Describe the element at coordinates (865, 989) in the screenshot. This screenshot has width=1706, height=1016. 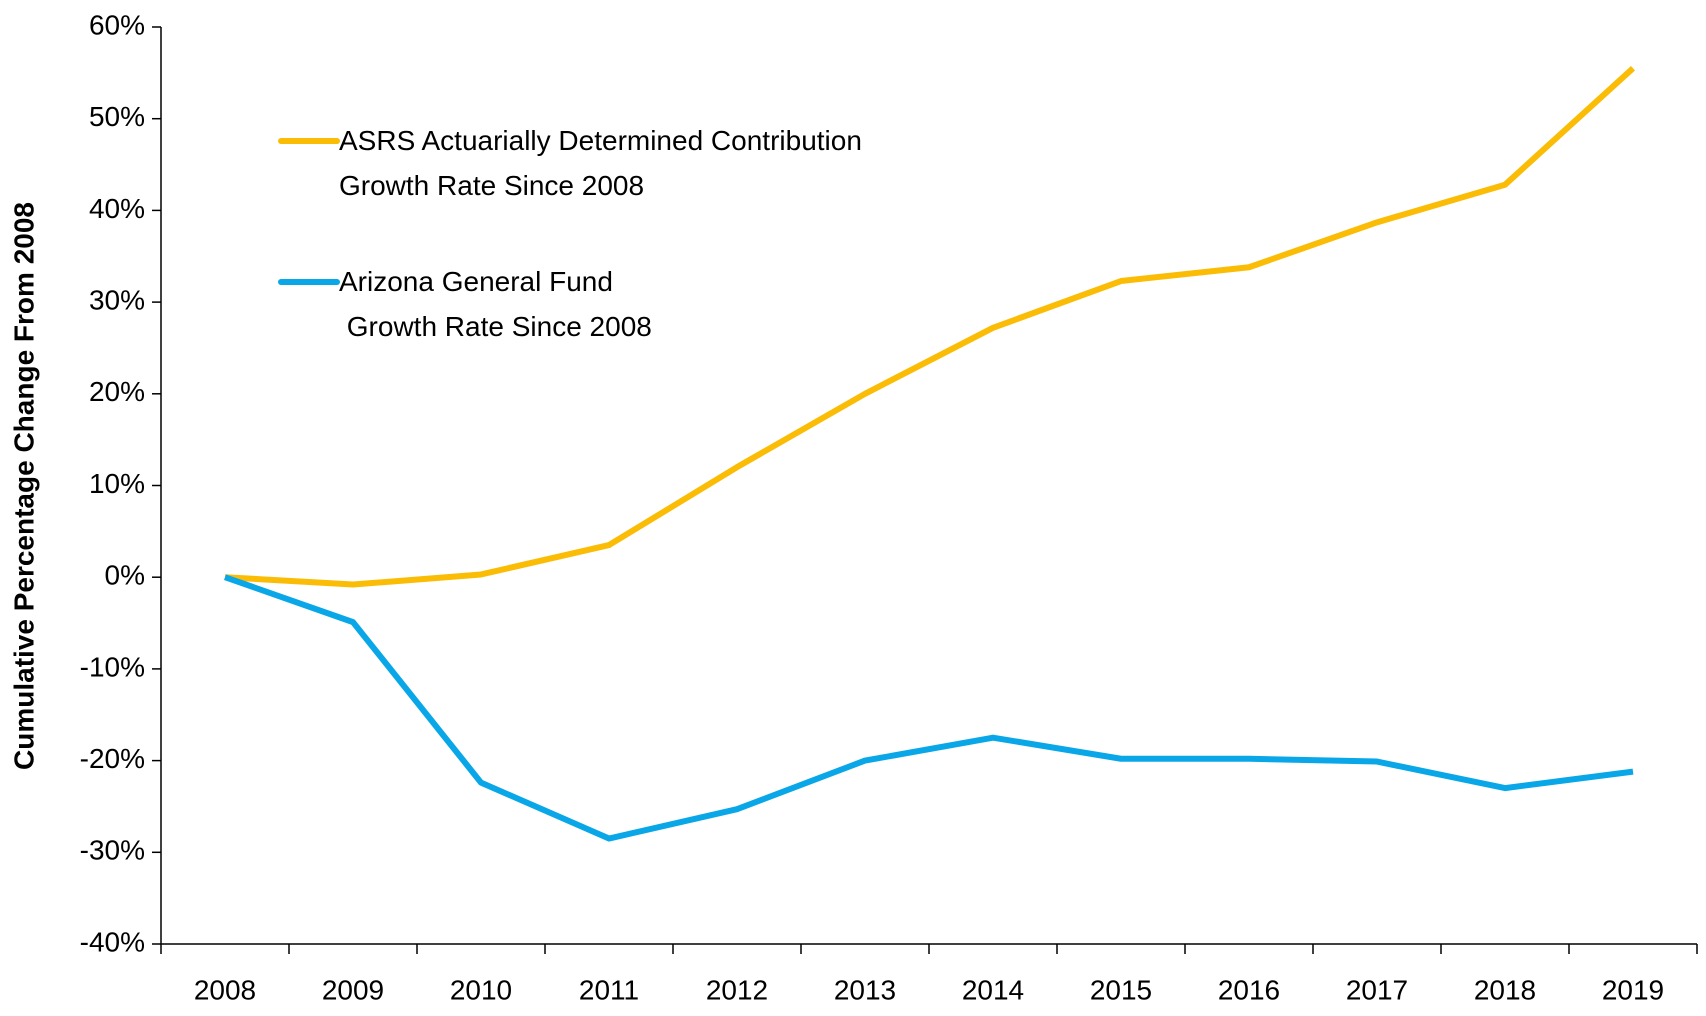
I see `x-tick-label: 2013` at that location.